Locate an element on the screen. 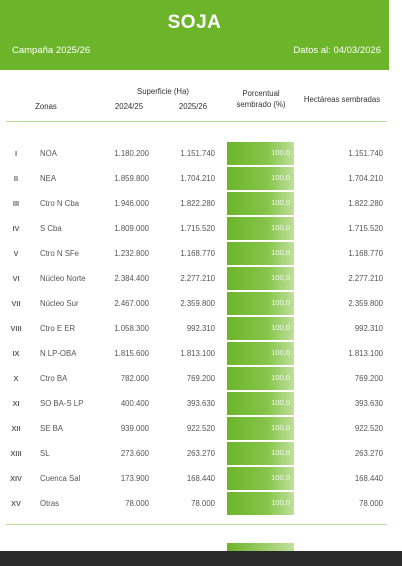 This screenshot has height=566, width=402. hectares-sown-value: 769.200 is located at coordinates (368, 378).